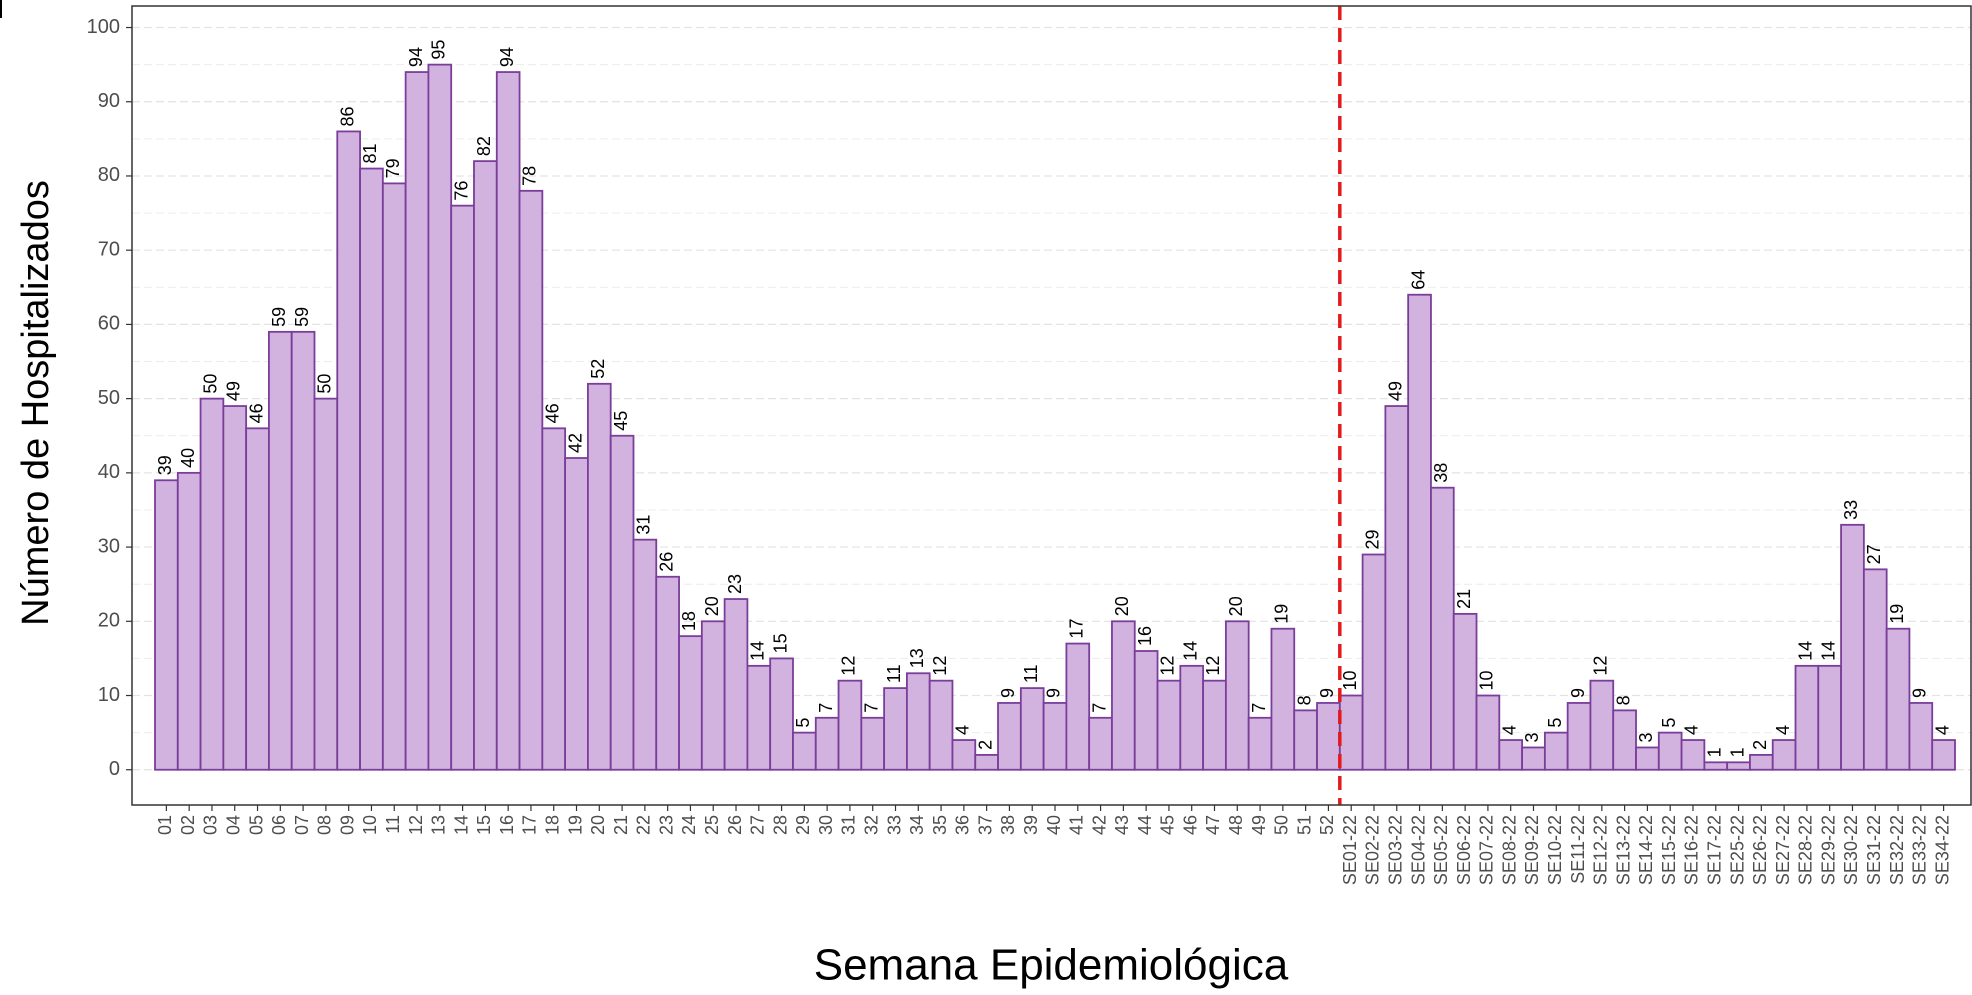  What do you see at coordinates (1509, 850) in the screenshot?
I see `x-tick-label: SE08-22` at bounding box center [1509, 850].